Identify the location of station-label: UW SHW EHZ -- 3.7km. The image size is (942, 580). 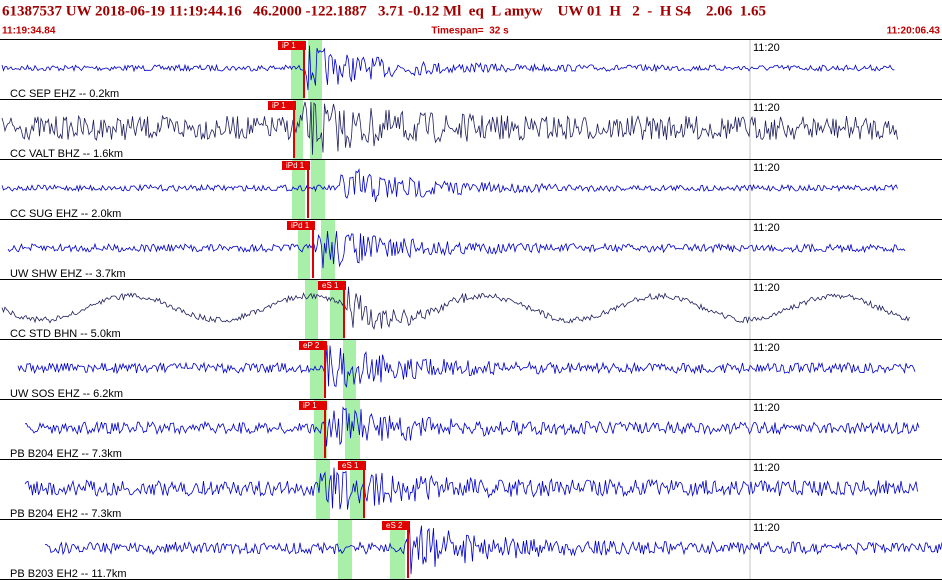
(68, 274).